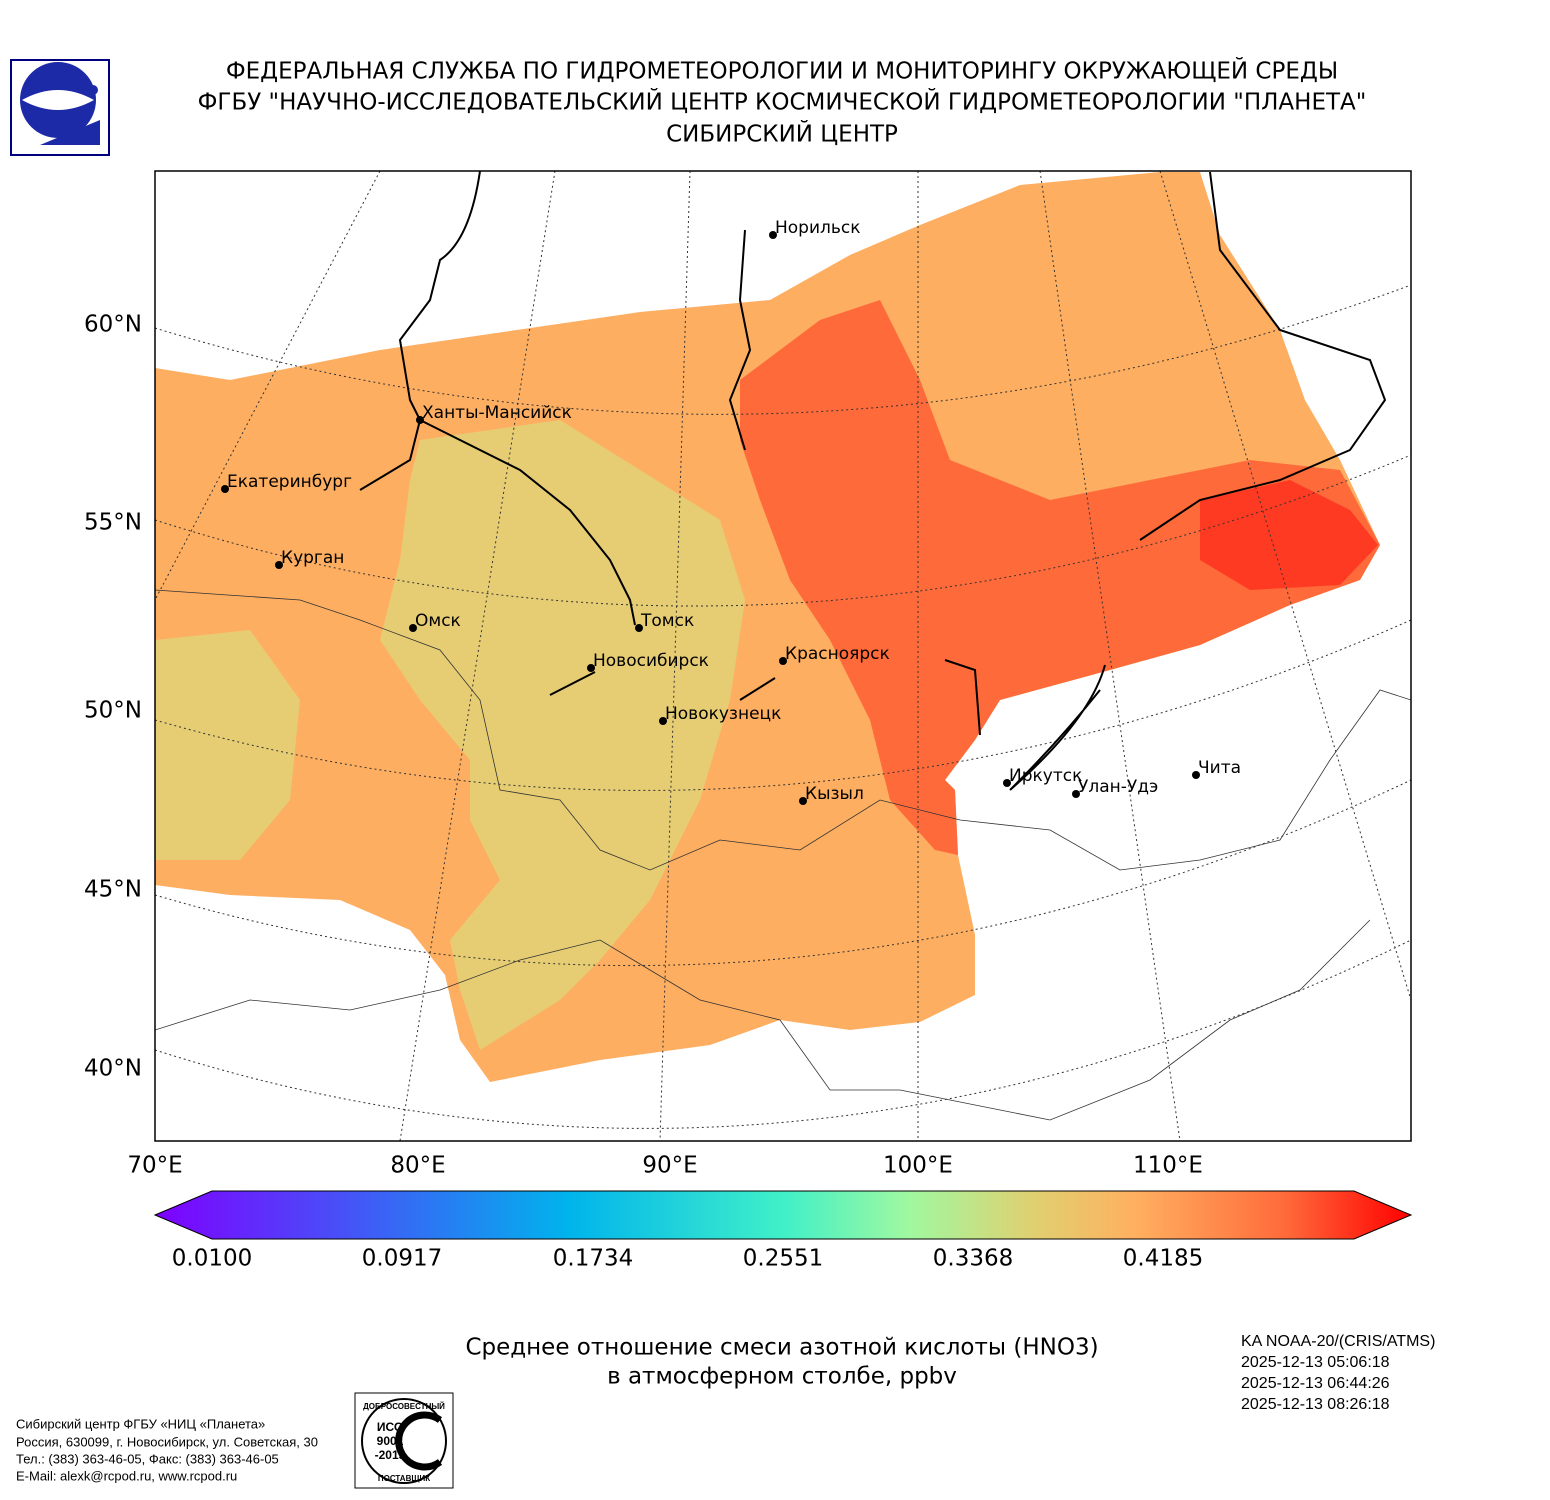 The width and height of the screenshot is (1550, 1500). Describe the element at coordinates (1338, 1341) in the screenshot. I see `satellite-info: KA NOAA-20/(CRIS/ATMS)` at that location.